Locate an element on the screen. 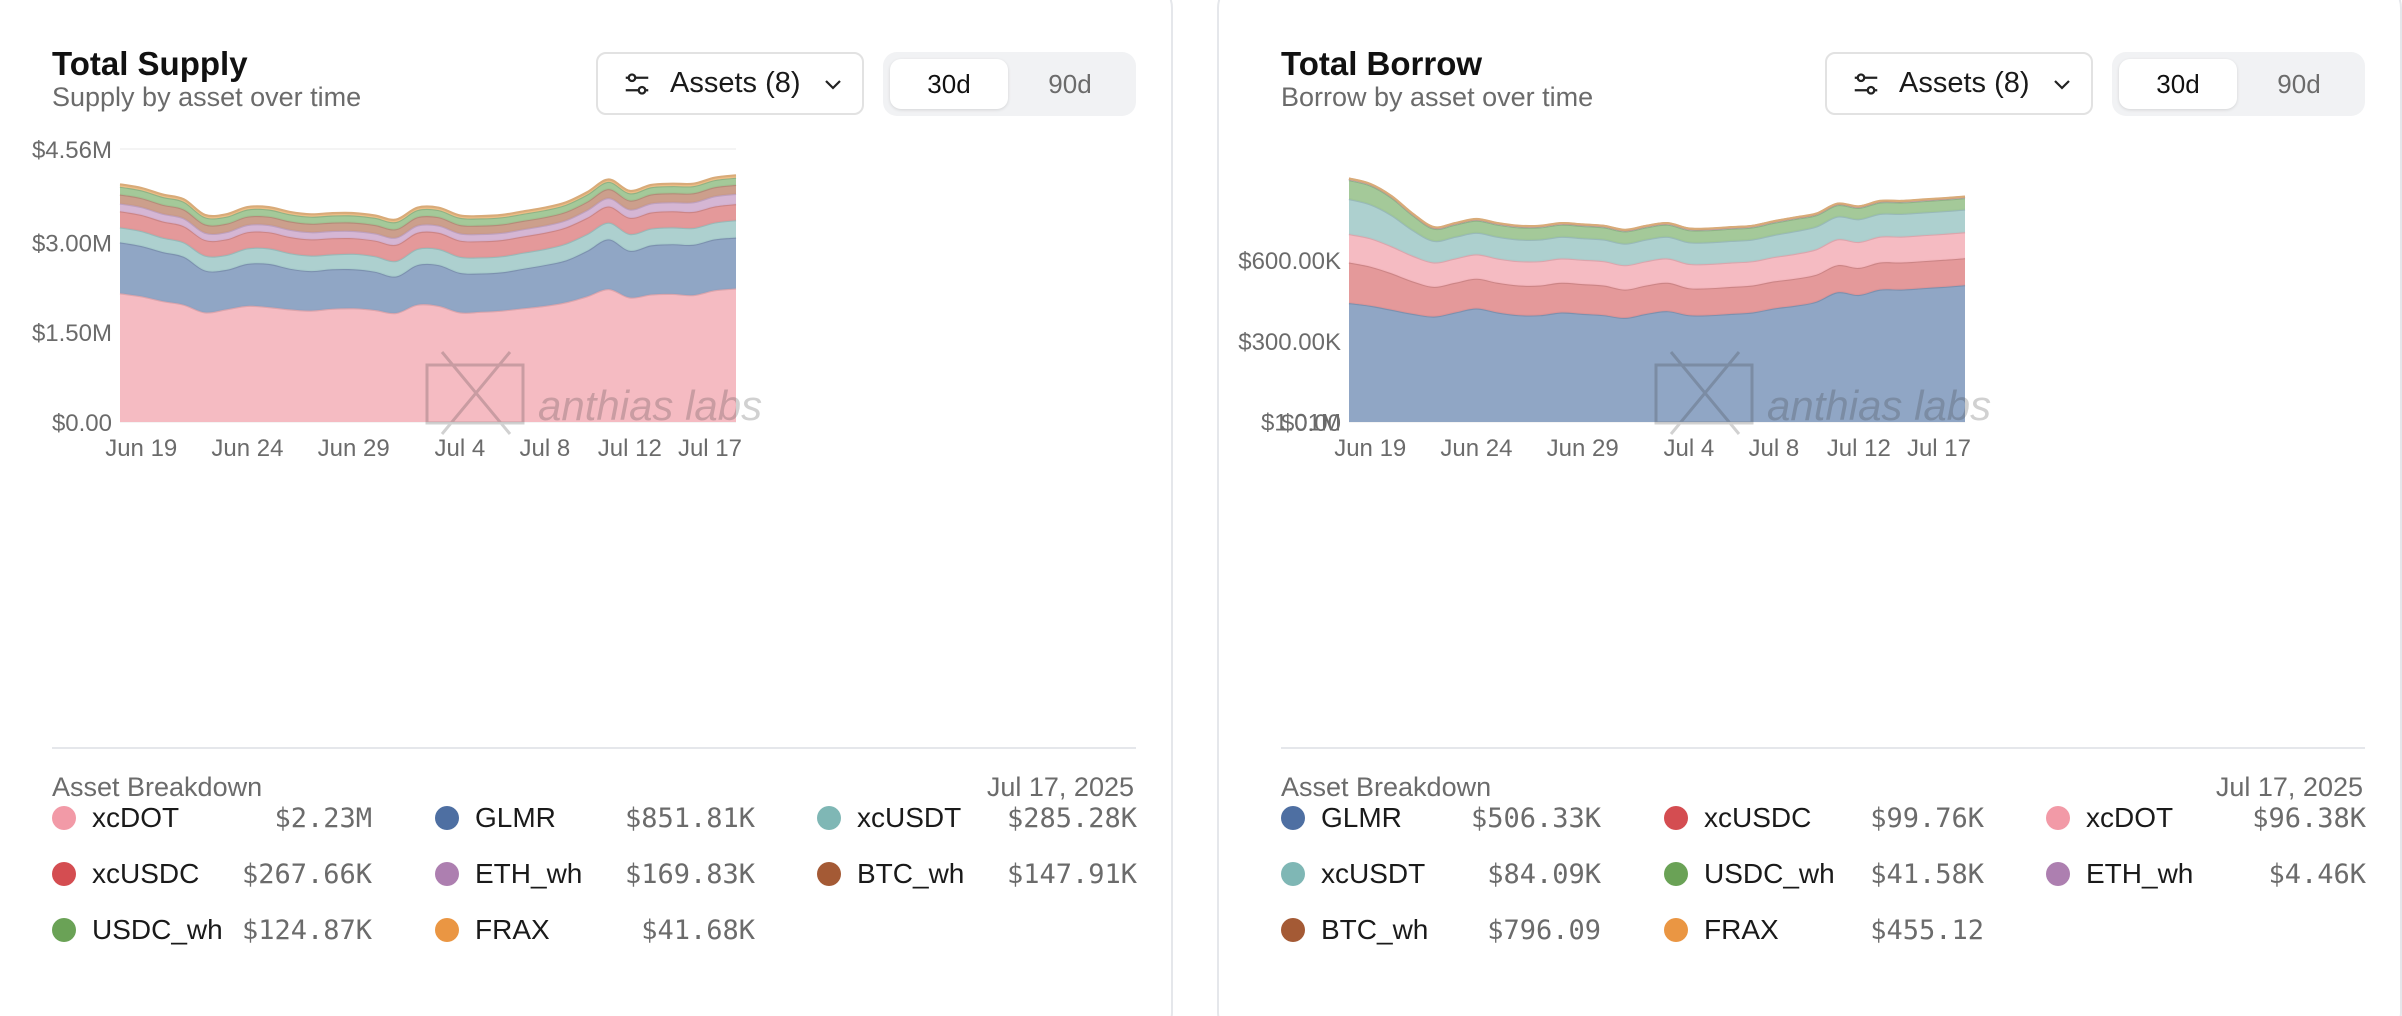 The width and height of the screenshot is (2402, 1016). divider is located at coordinates (1823, 748).